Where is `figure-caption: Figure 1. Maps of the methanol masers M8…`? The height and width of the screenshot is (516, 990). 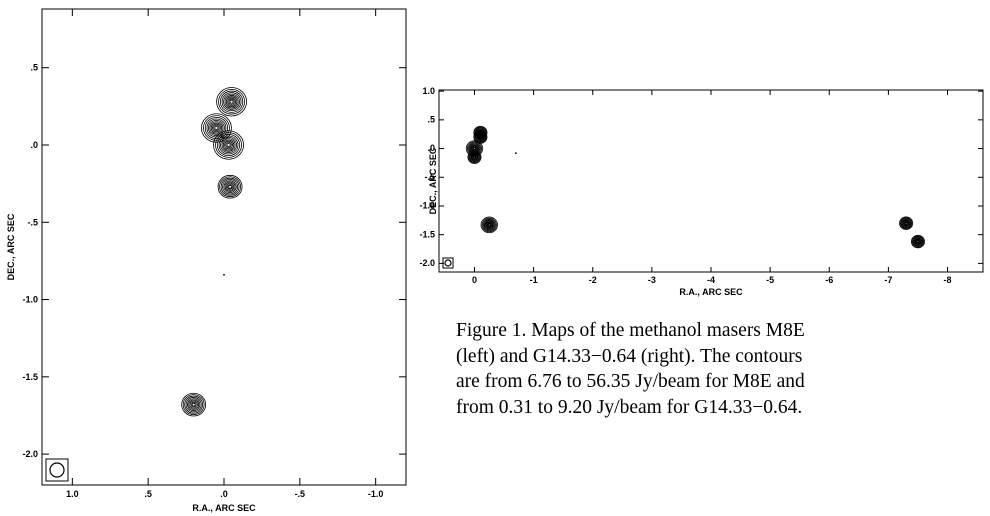
figure-caption: Figure 1. Maps of the methanol masers M8… is located at coordinates (716, 369).